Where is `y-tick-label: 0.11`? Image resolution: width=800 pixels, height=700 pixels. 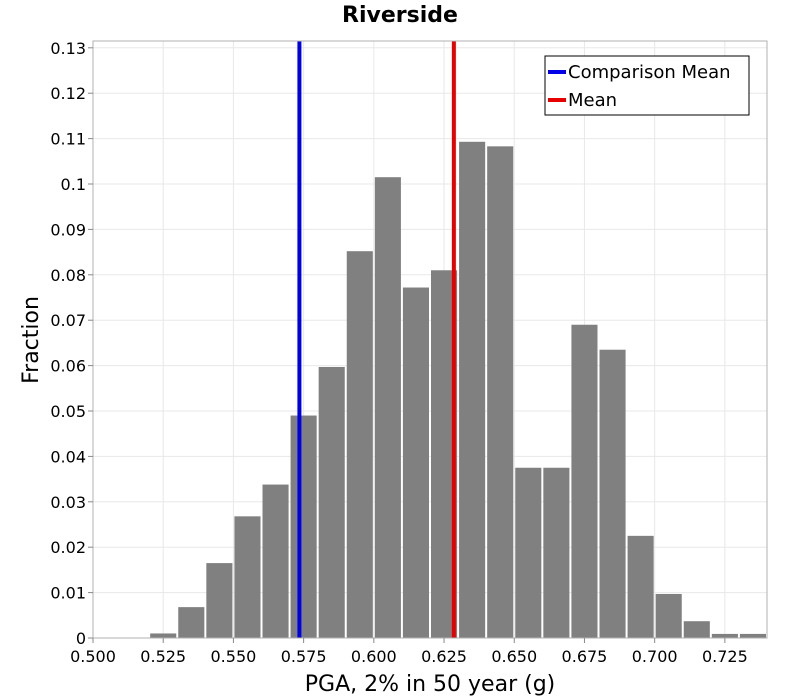 y-tick-label: 0.11 is located at coordinates (68, 139).